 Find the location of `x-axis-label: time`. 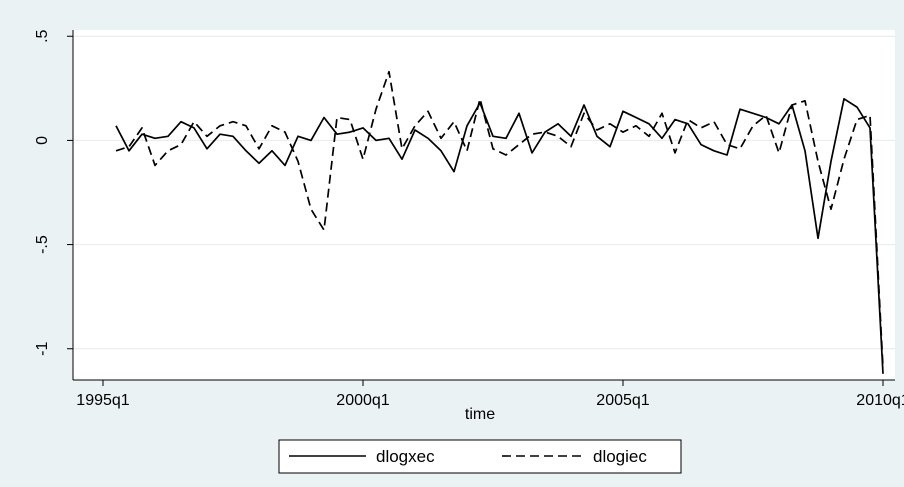

x-axis-label: time is located at coordinates (480, 414).